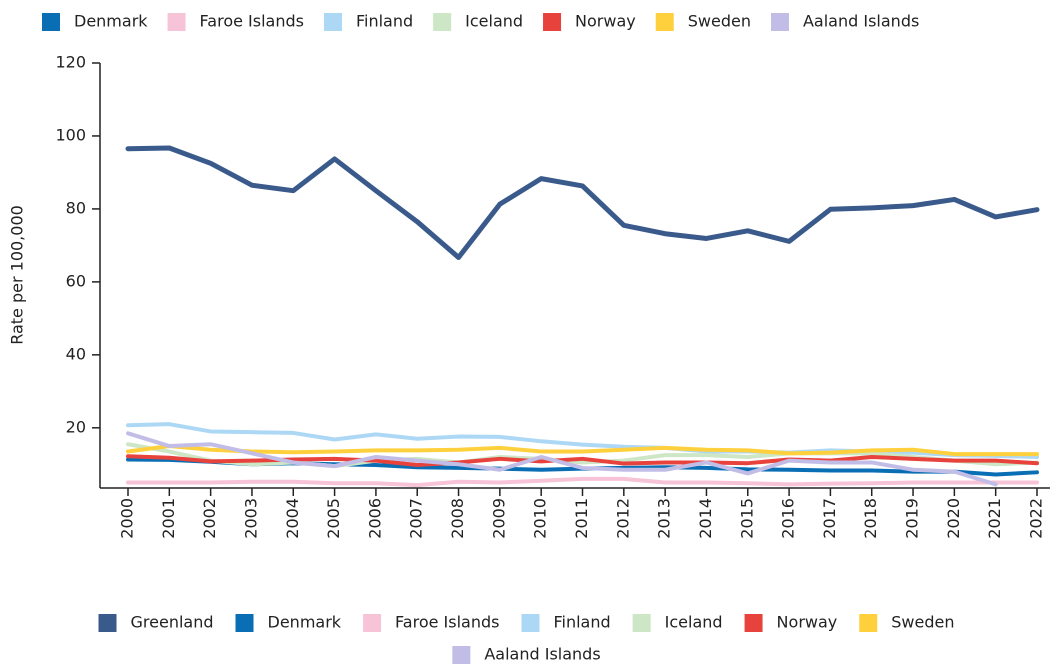  I want to click on y-tick-label: 100, so click(70, 134).